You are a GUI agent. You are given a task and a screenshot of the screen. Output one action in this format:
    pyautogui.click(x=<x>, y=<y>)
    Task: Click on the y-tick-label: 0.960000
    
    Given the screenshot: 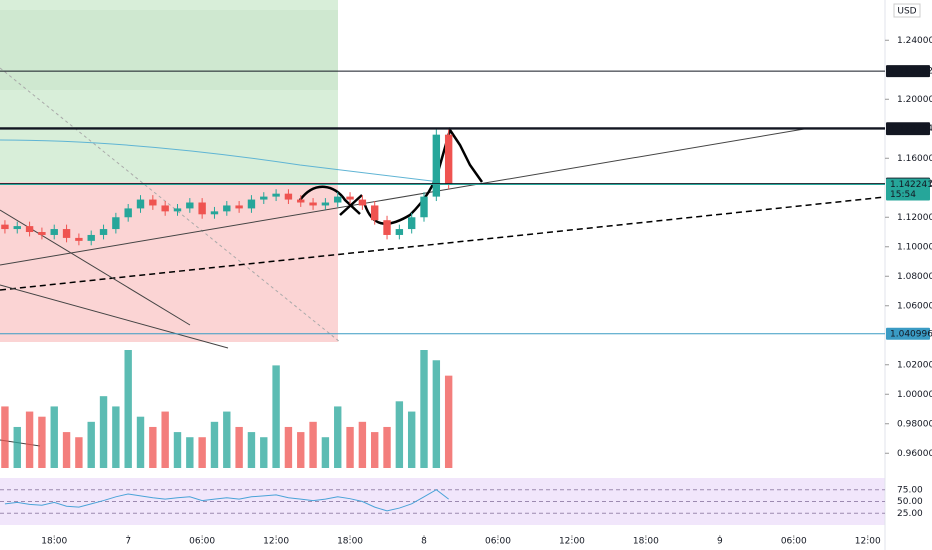 What is the action you would take?
    pyautogui.click(x=914, y=454)
    